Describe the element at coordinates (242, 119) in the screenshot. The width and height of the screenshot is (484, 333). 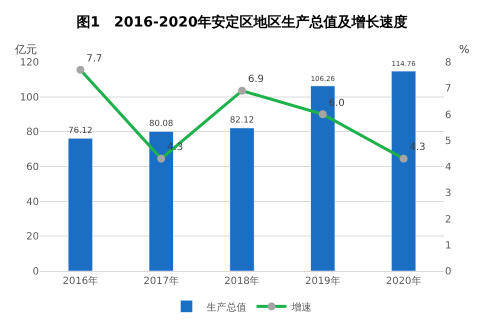
I see `data-label: 82.12` at that location.